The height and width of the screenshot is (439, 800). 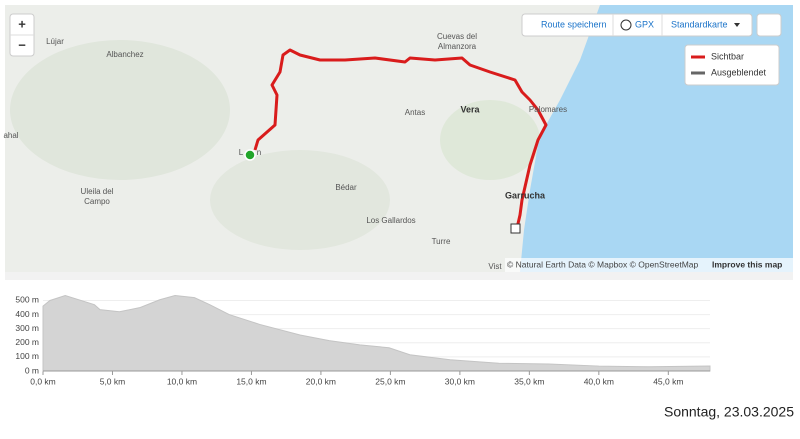 What do you see at coordinates (699, 24) in the screenshot?
I see `map-style-button: Standardkarte` at bounding box center [699, 24].